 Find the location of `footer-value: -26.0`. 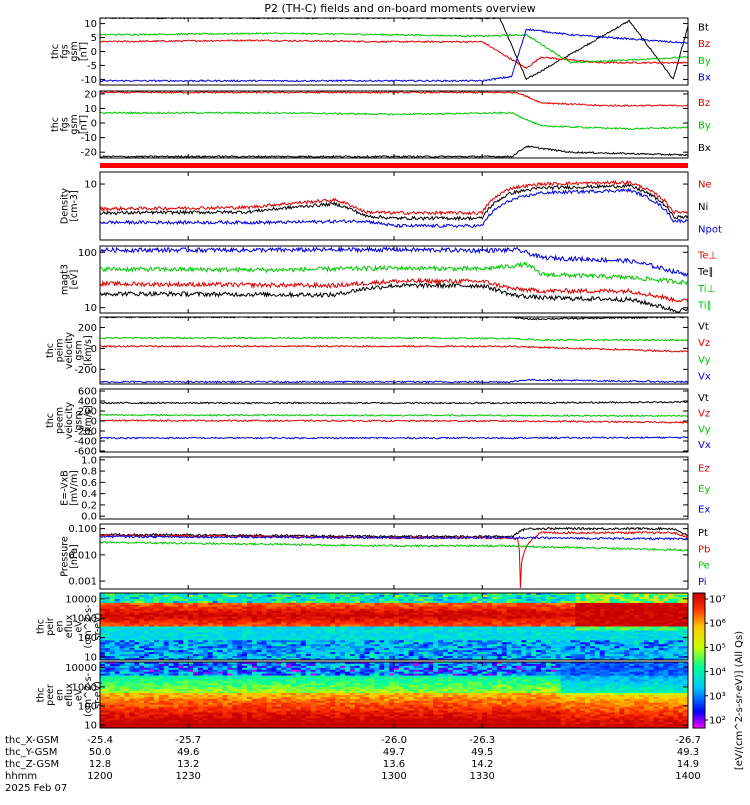

footer-value: -26.0 is located at coordinates (394, 740).